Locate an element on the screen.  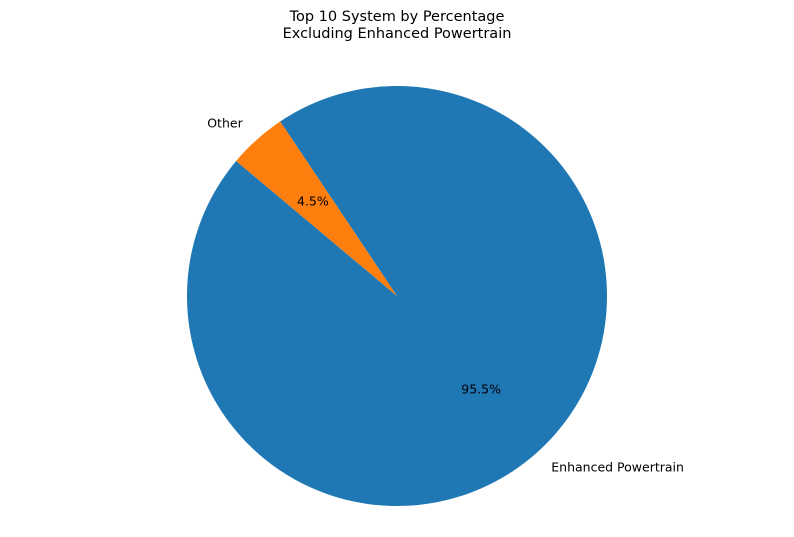
chart-title-line-2: Excluding Enhanced Powertrain is located at coordinates (397, 34).